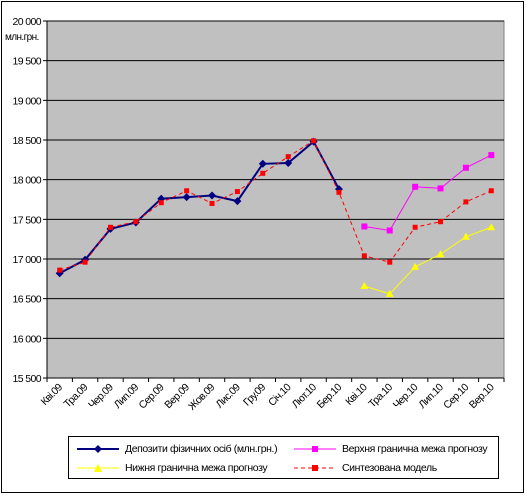 The height and width of the screenshot is (496, 527). What do you see at coordinates (26, 260) in the screenshot?
I see `y-tick-label: 17 000` at bounding box center [26, 260].